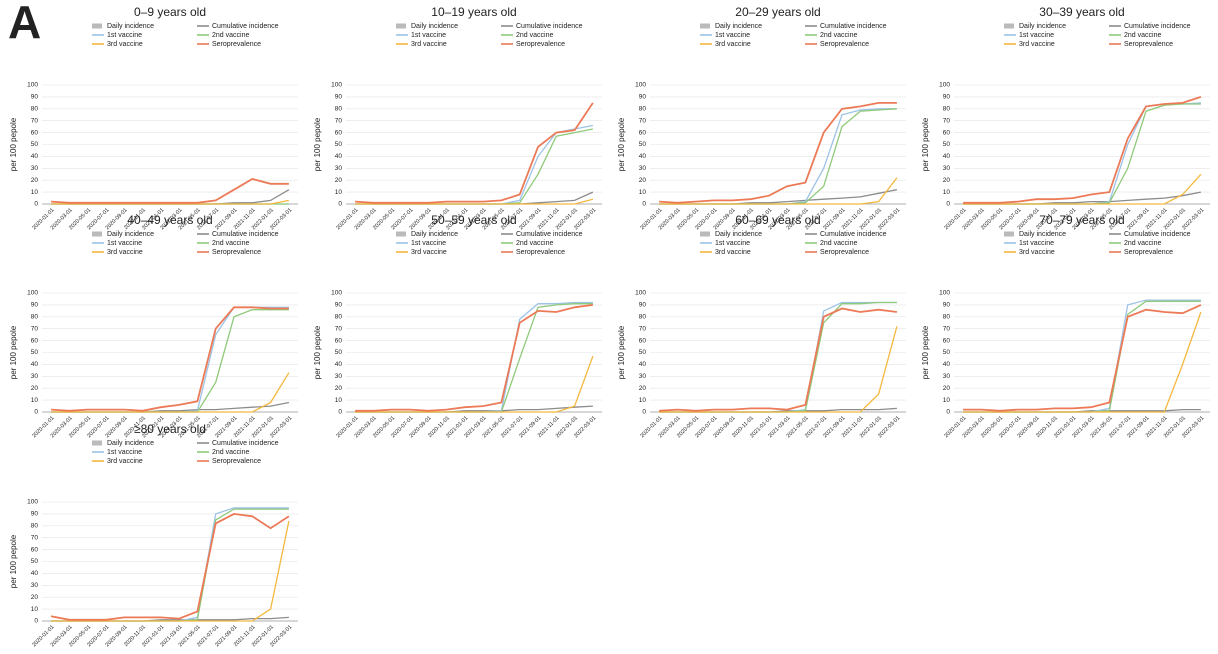 The image size is (1218, 654). I want to click on y-axis-label: per 100 pepole, so click(621, 144).